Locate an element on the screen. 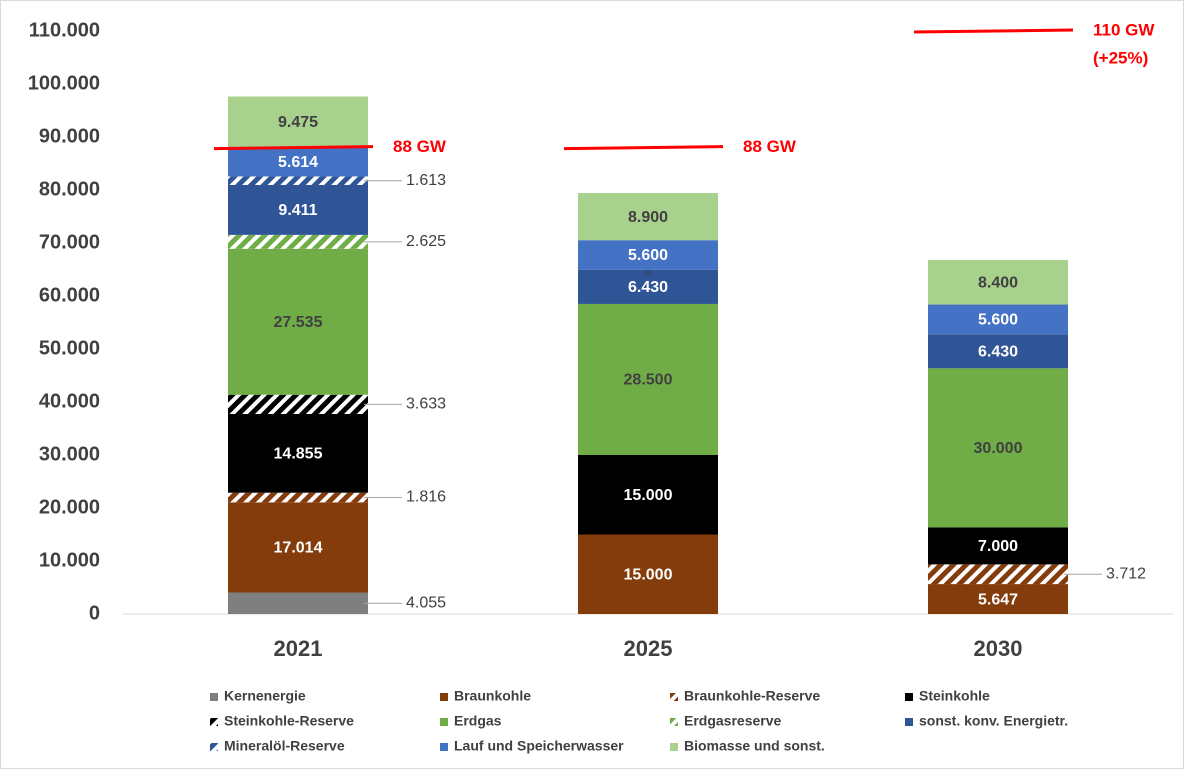  y-tick-label: 80.000 is located at coordinates (69, 189).